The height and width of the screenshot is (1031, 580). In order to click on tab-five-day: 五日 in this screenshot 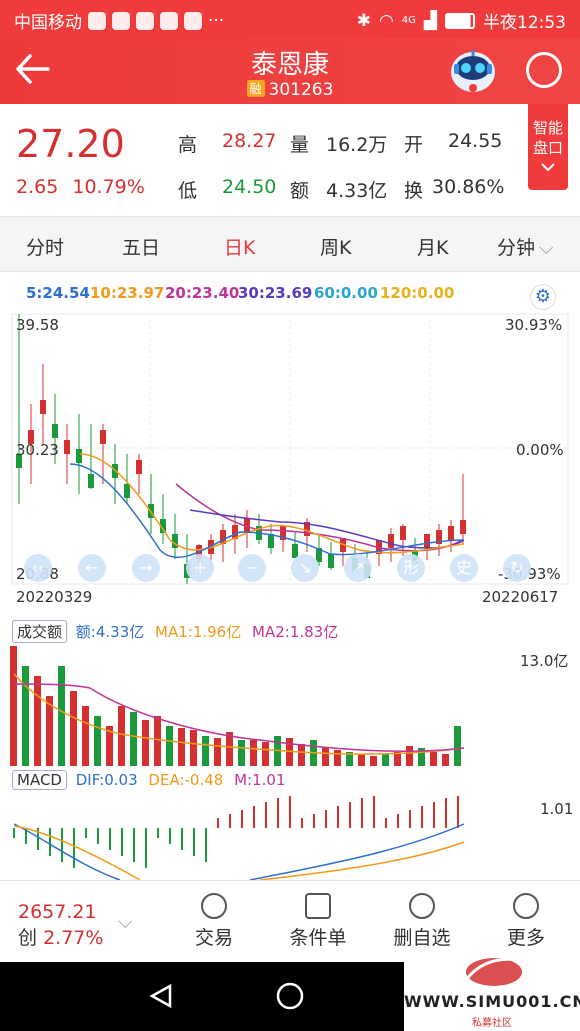, I will do `click(141, 248)`.